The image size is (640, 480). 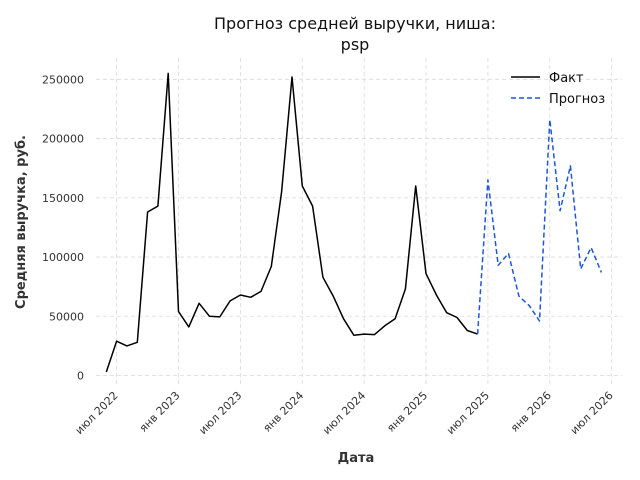 What do you see at coordinates (63, 139) in the screenshot?
I see `y-tick-label: 200000` at bounding box center [63, 139].